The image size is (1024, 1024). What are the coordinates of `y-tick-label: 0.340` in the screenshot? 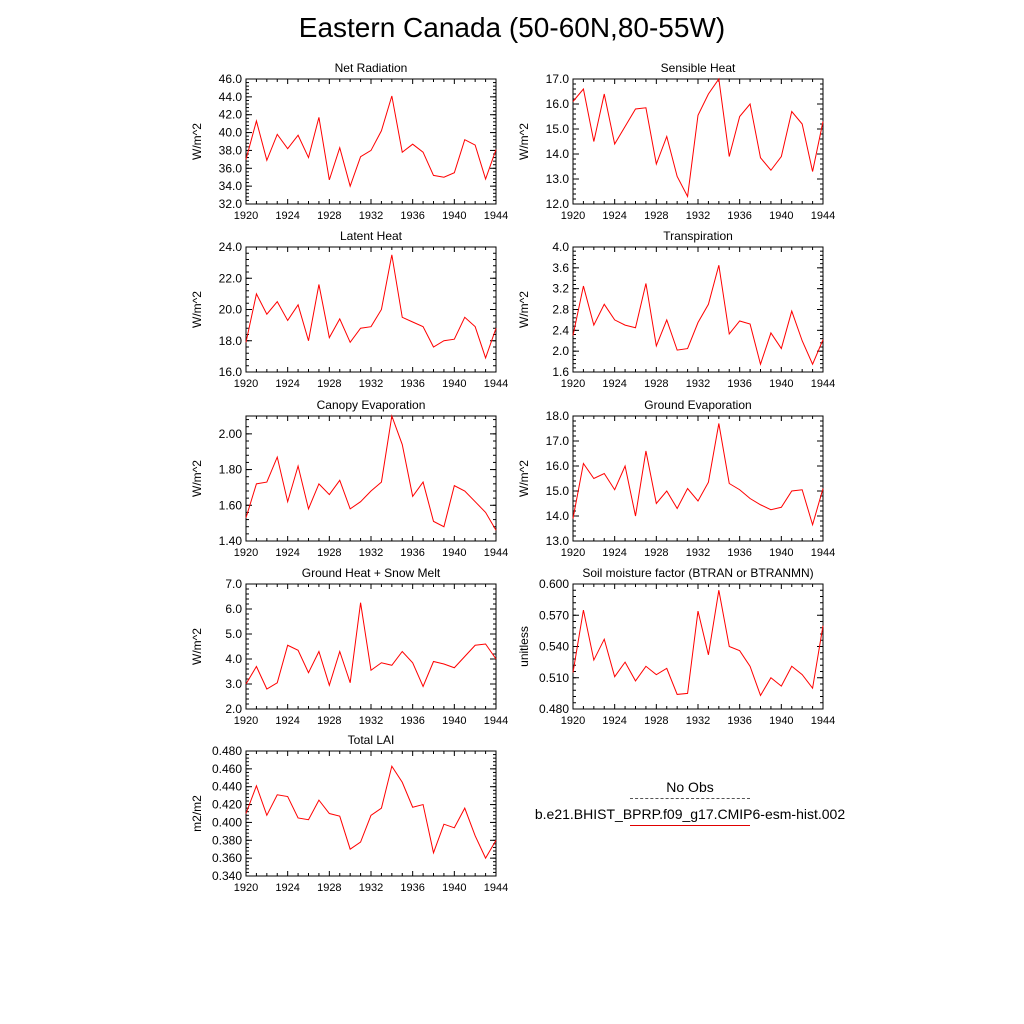 It's located at (227, 876).